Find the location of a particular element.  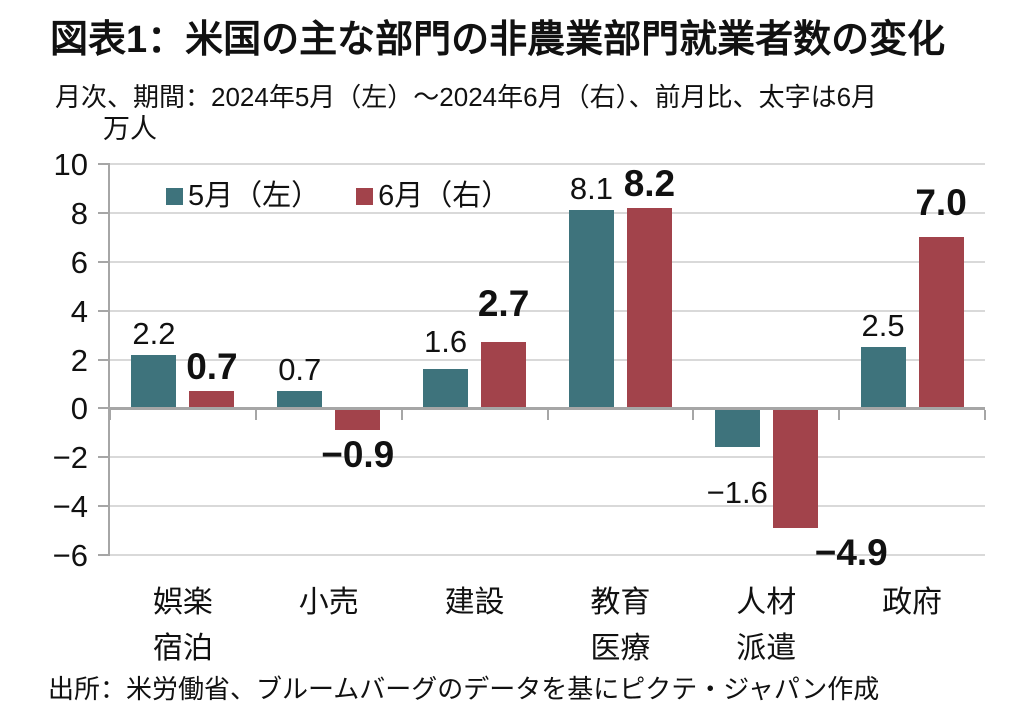

x-axis-label-line: 派遣 is located at coordinates (766, 648).